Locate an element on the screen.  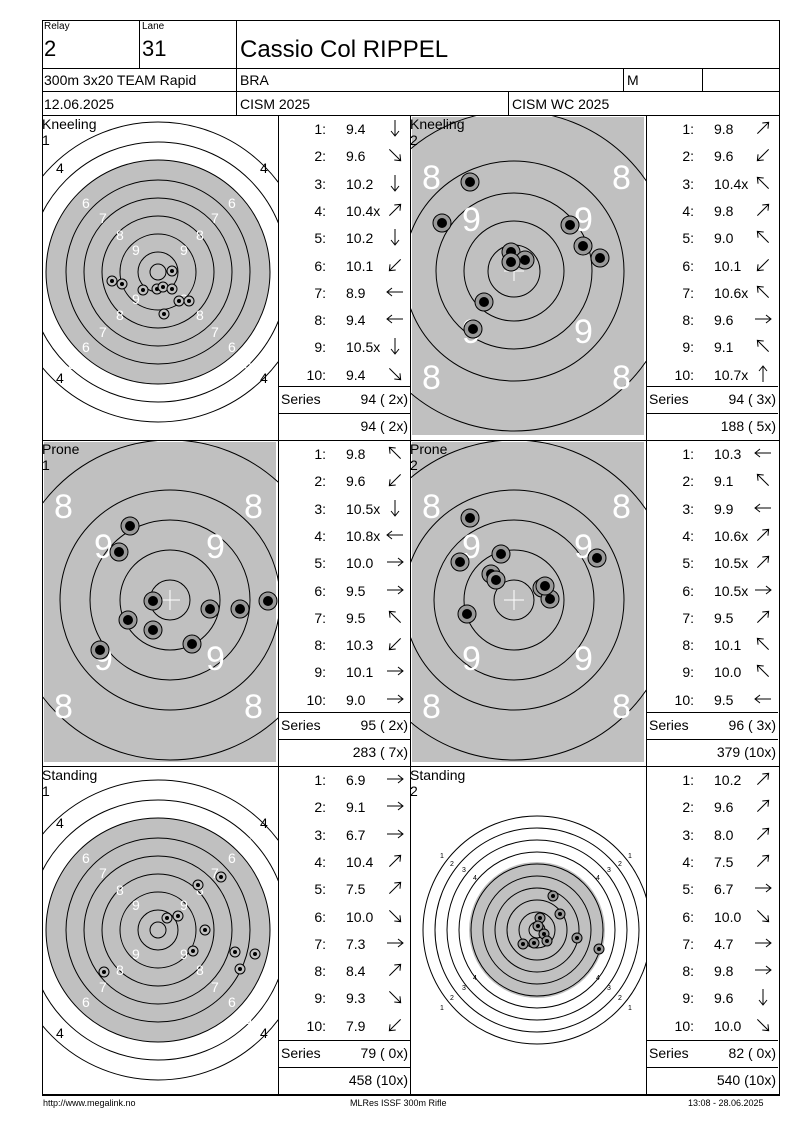
ring-number: 1 is located at coordinates (630, 1008).